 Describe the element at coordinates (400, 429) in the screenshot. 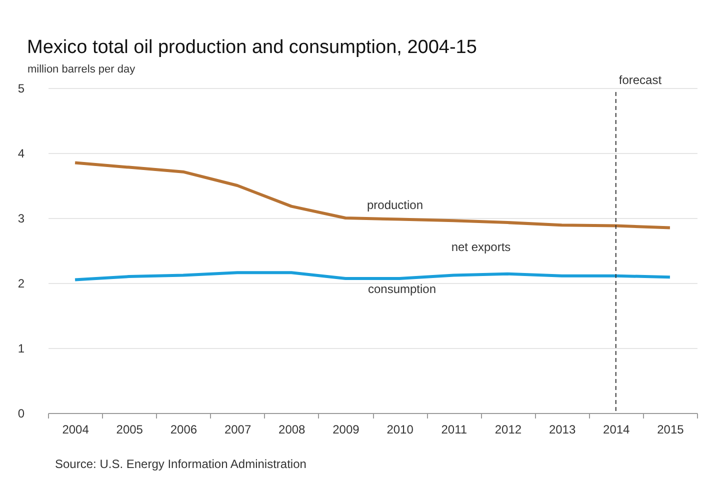

I see `x-tick-label: 2010` at that location.